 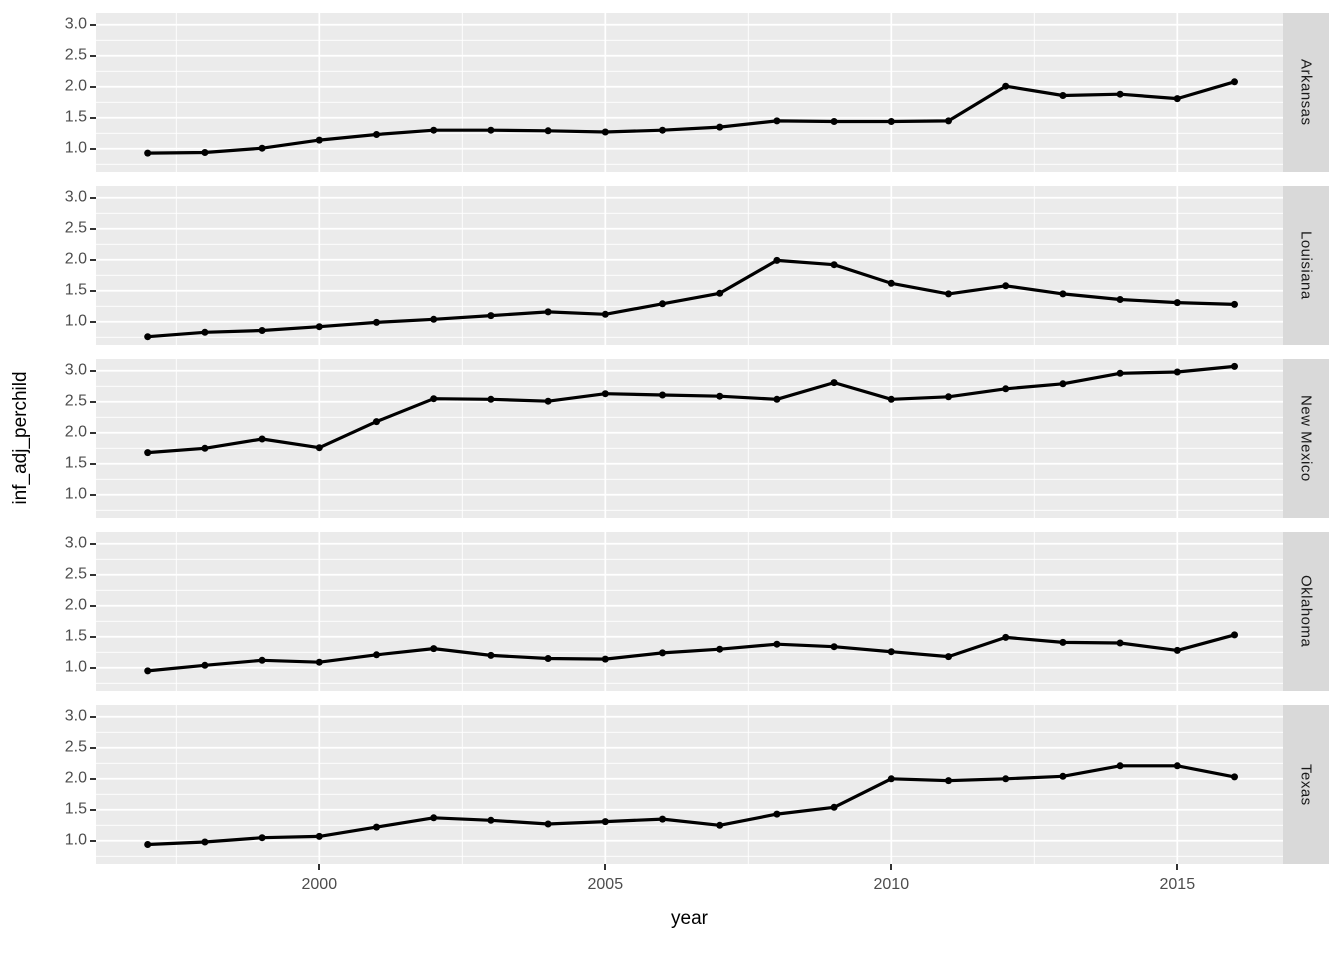 What do you see at coordinates (689, 918) in the screenshot?
I see `x-axis-title: year` at bounding box center [689, 918].